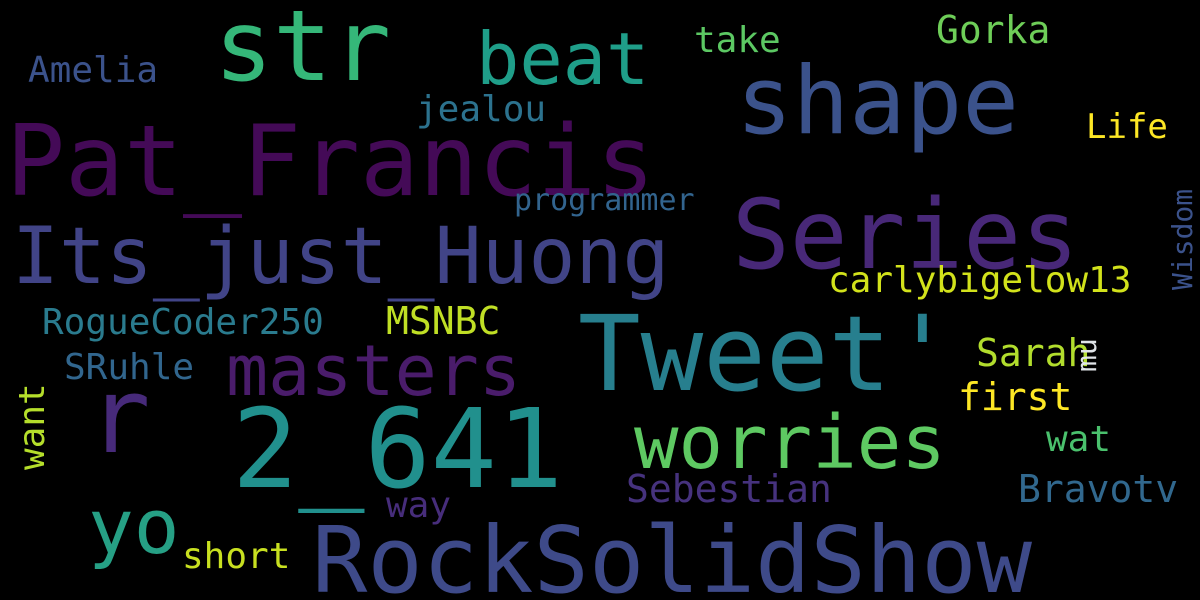  Describe the element at coordinates (905, 235) in the screenshot. I see `word-series: Series` at that location.